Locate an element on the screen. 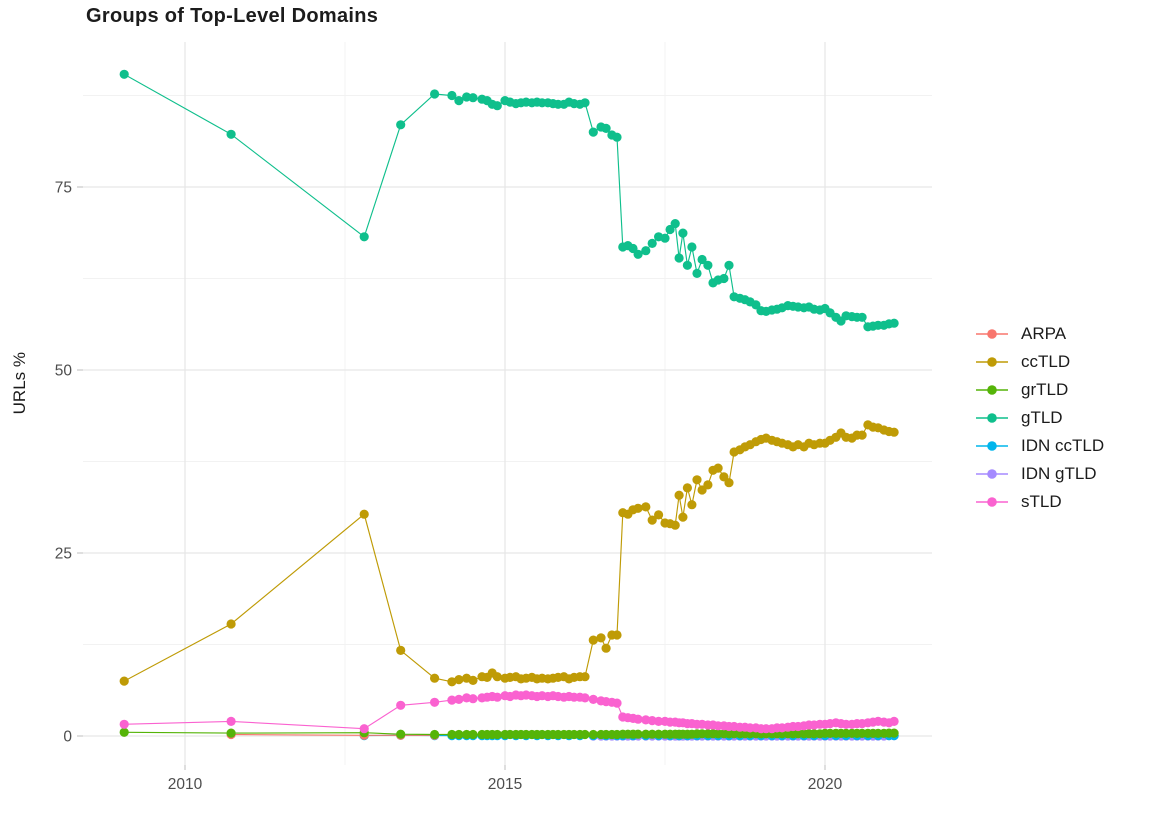  x-tick-label: 2020 is located at coordinates (825, 784).